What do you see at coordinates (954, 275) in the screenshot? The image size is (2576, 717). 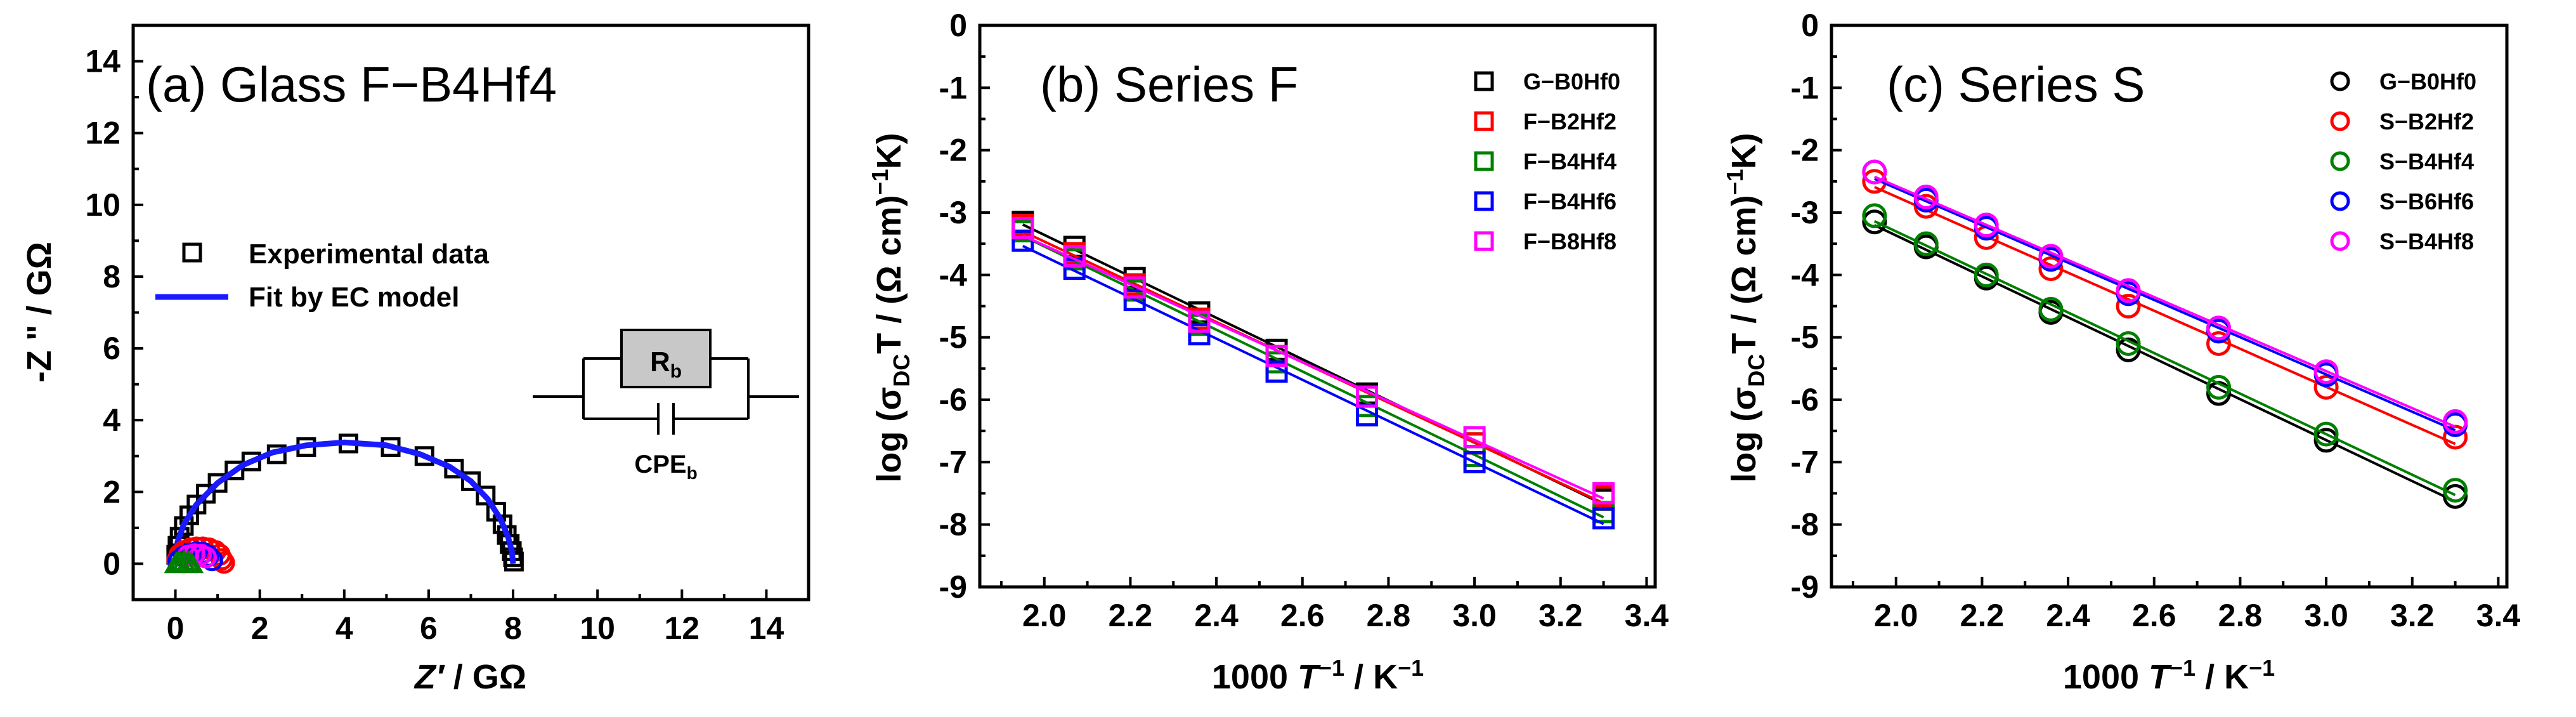 I see `b-ytick-label: -4` at bounding box center [954, 275].